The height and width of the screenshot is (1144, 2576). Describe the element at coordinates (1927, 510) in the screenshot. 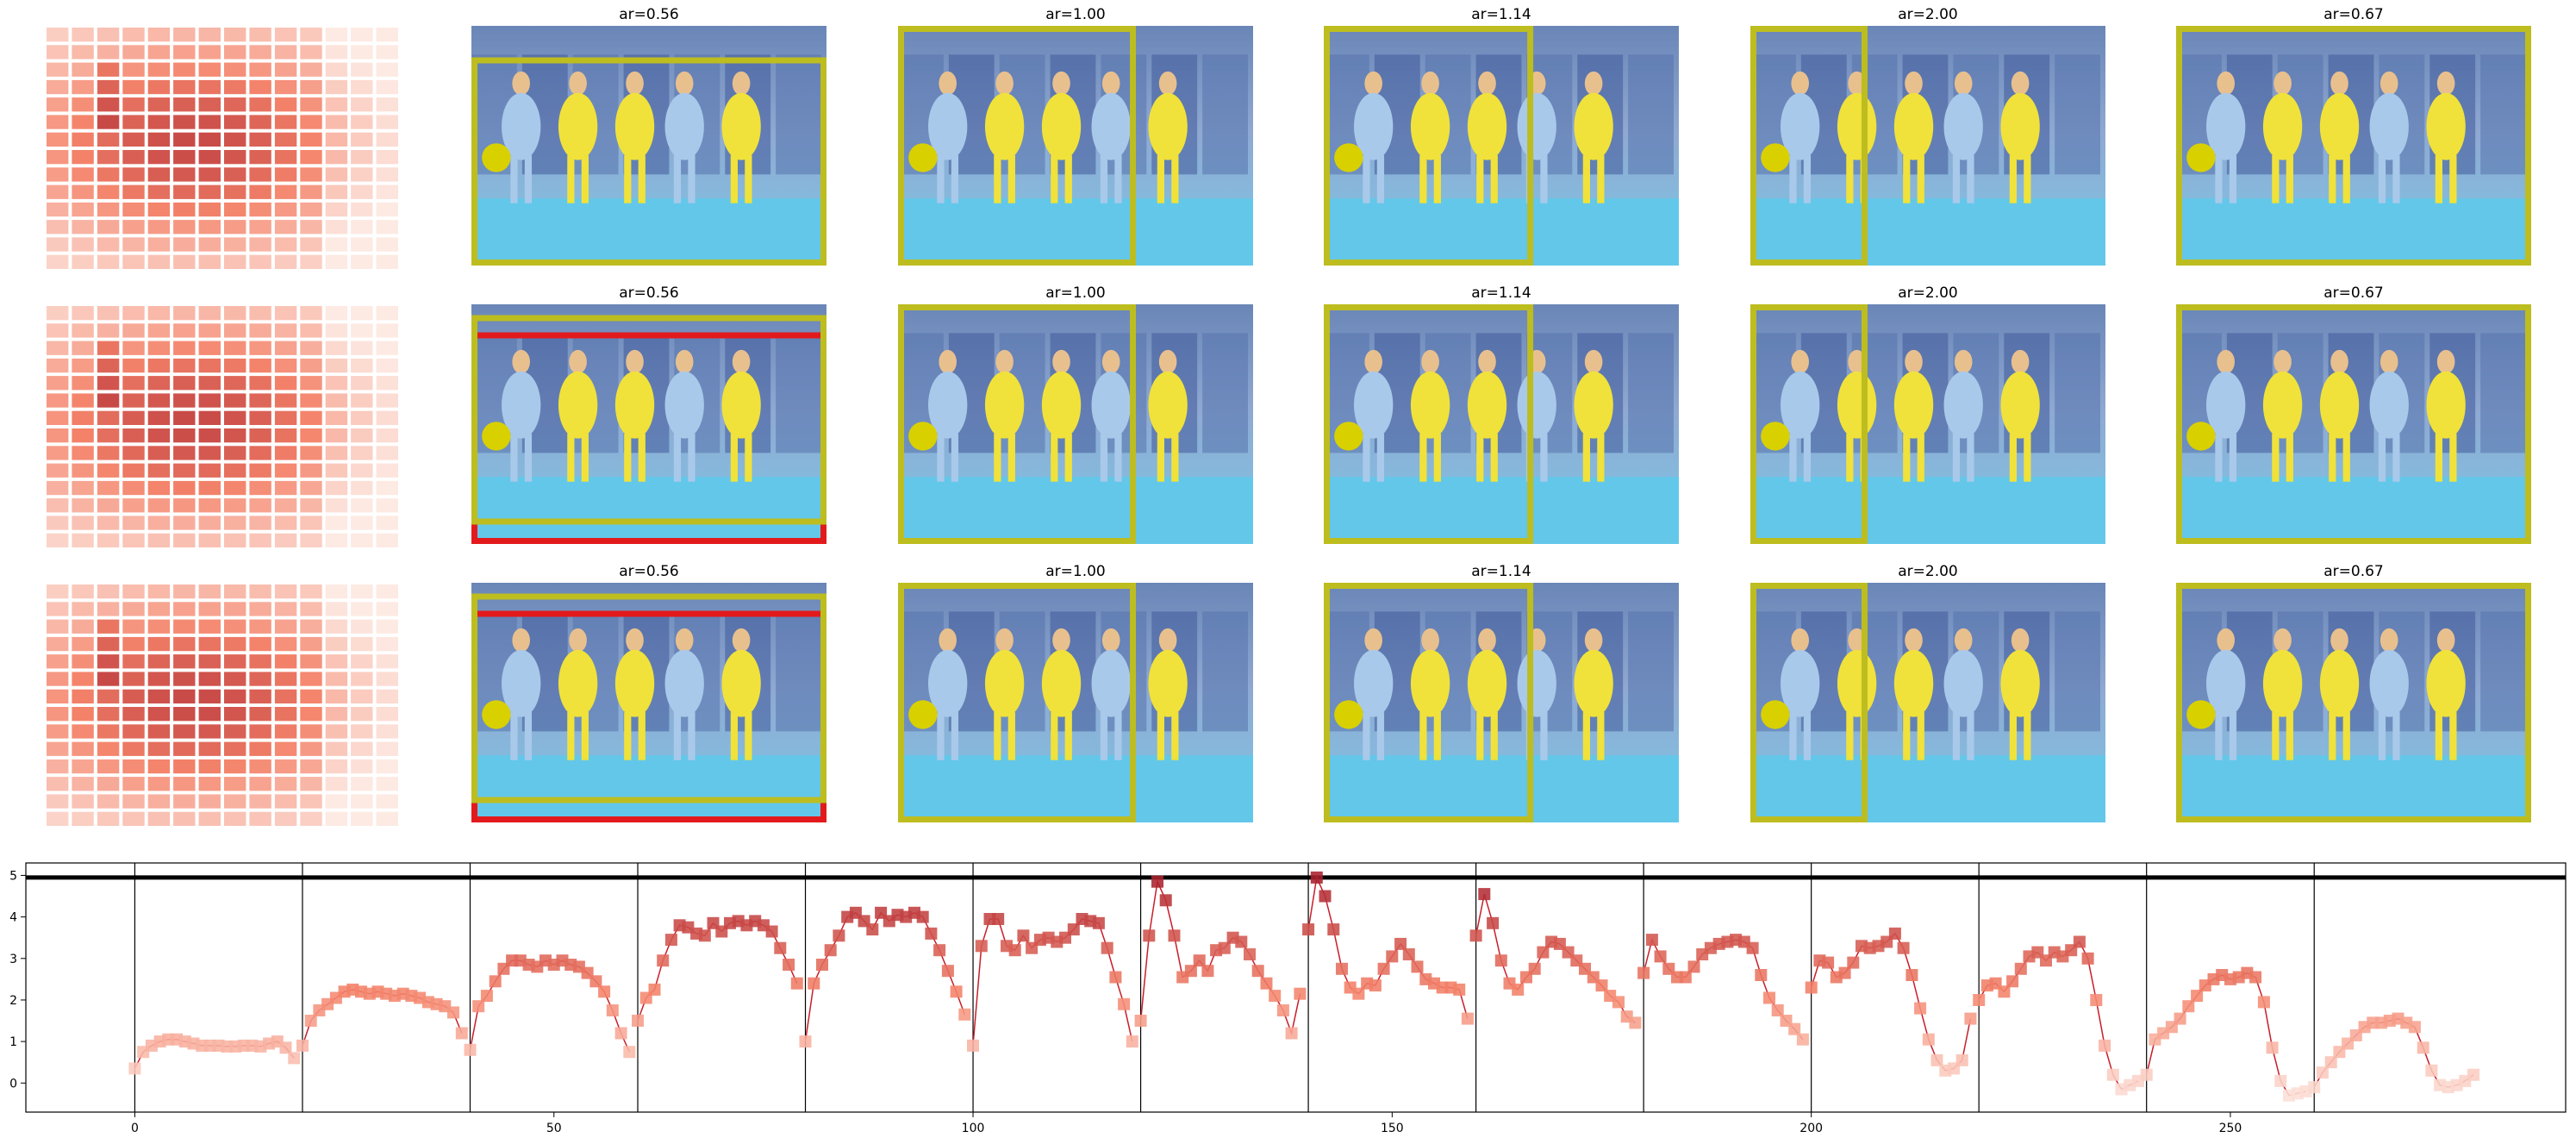

I see `field-turf` at that location.